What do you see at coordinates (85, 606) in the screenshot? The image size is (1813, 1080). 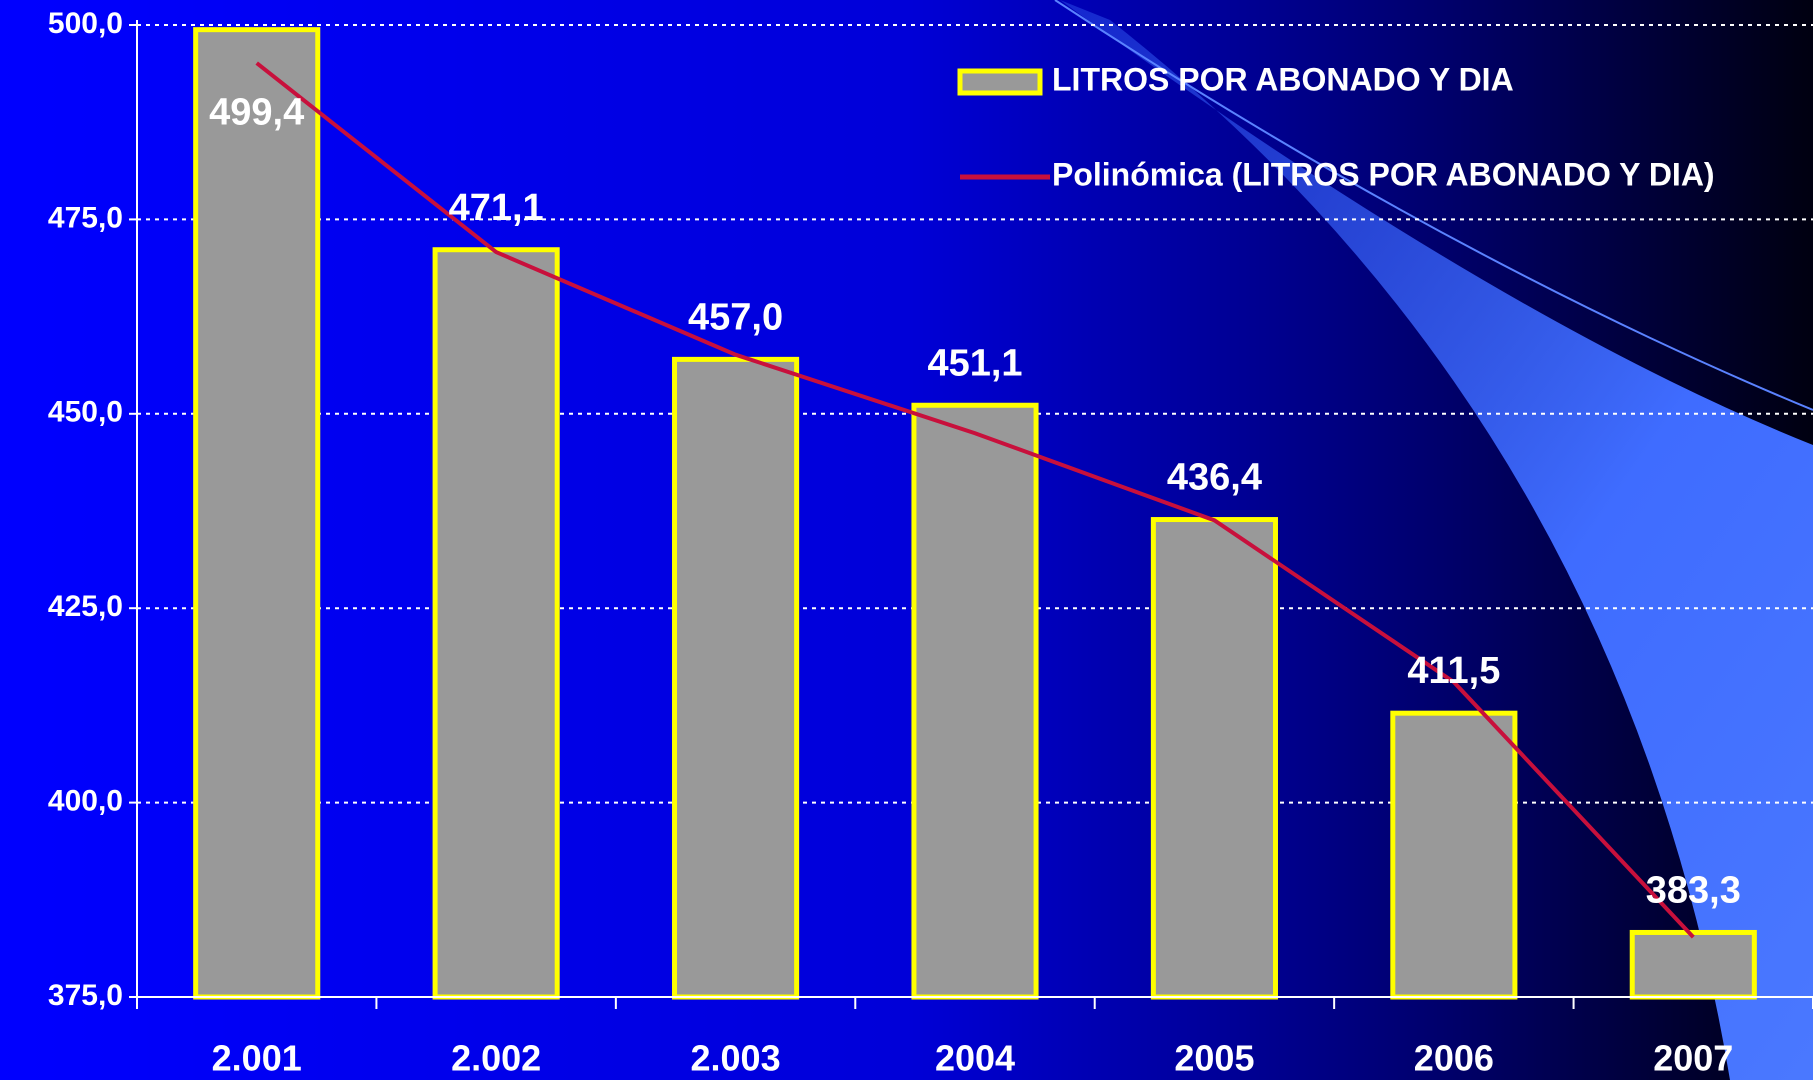 I see `y-tick-label: 425,0` at bounding box center [85, 606].